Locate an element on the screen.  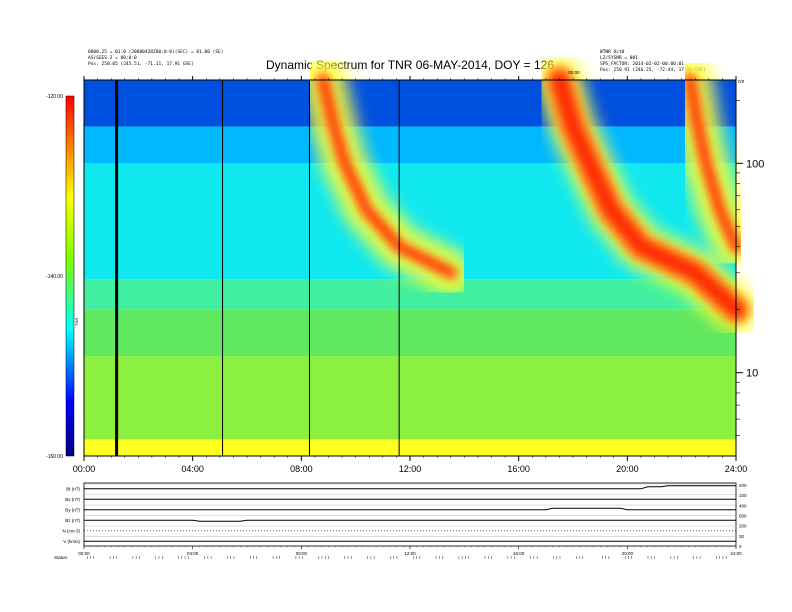
x-tick-label: 24:00 is located at coordinates (736, 469).